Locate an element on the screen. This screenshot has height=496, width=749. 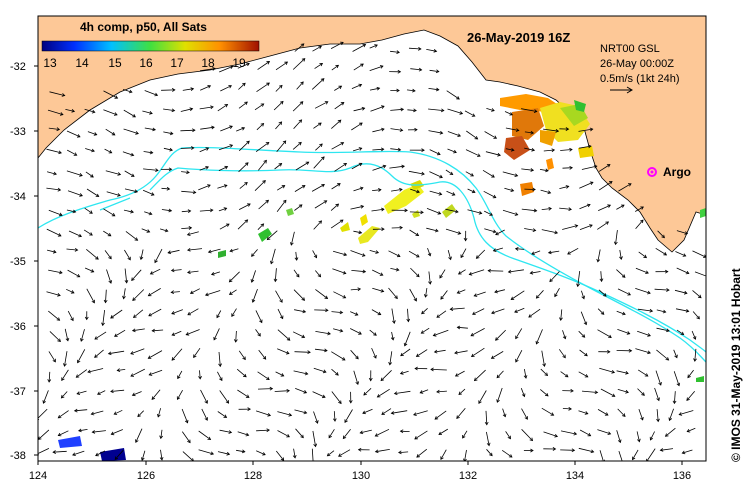
x-tick-label: 134 is located at coordinates (575, 476).